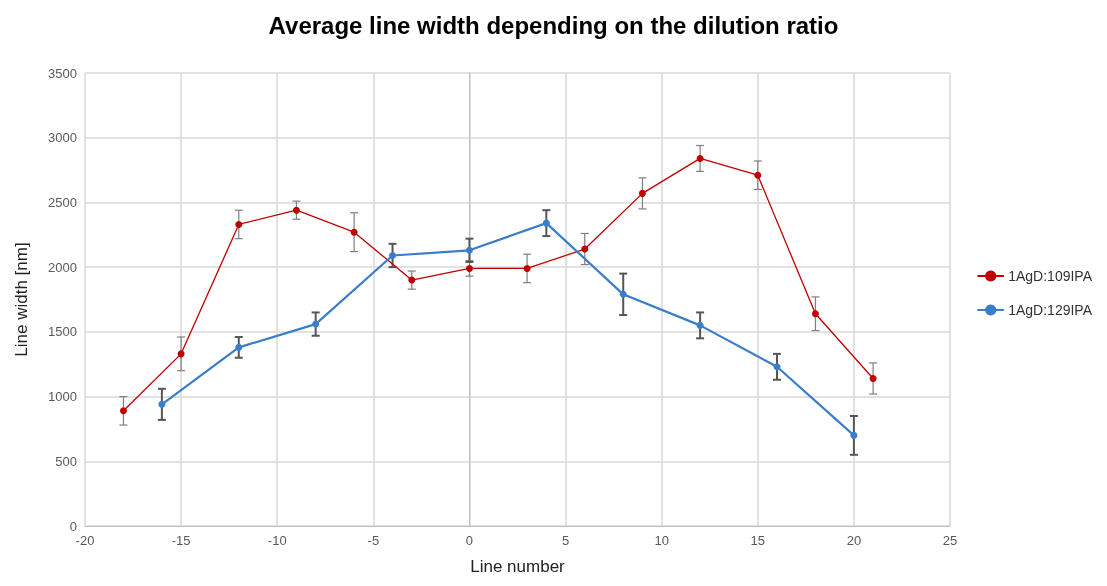  Describe the element at coordinates (661, 540) in the screenshot. I see `x-tick-label: 10` at that location.